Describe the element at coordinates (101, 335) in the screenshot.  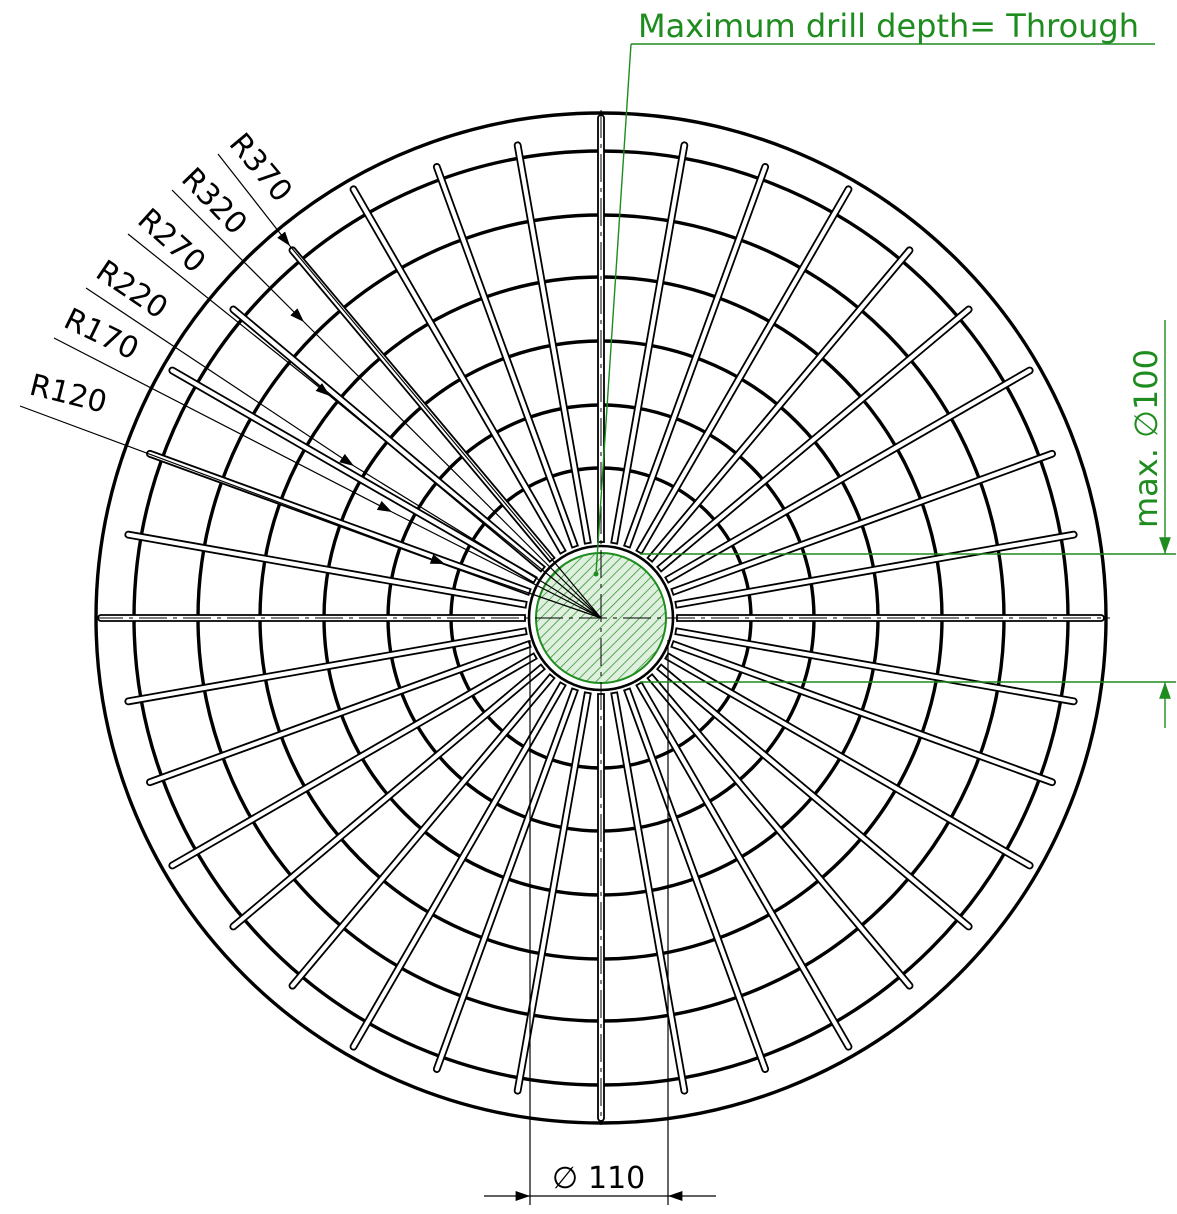
I see `label-r170: R170` at that location.